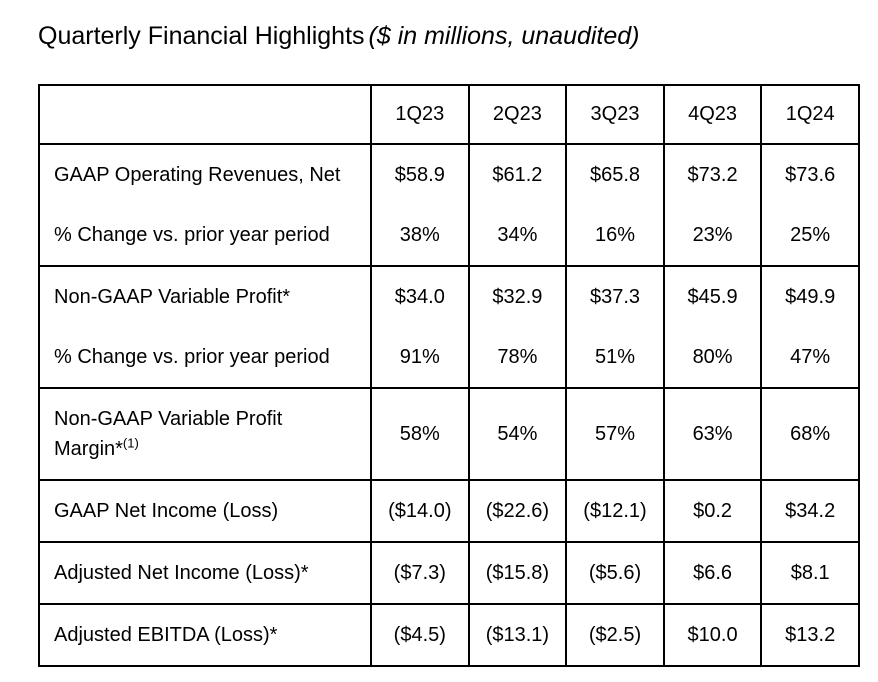 The height and width of the screenshot is (682, 878). I want to click on value-cell: ($4.5), so click(419, 635).